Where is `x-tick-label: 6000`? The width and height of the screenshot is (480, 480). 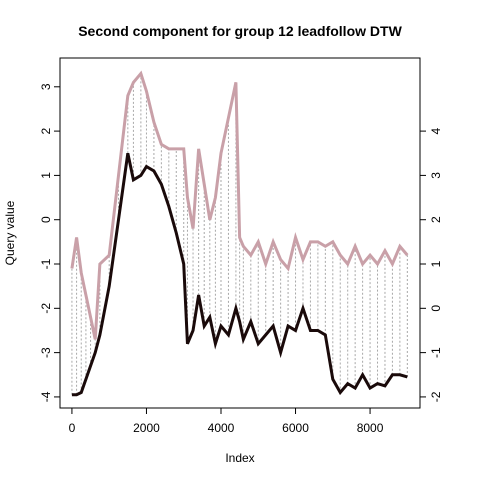 x-tick-label: 6000 is located at coordinates (295, 428).